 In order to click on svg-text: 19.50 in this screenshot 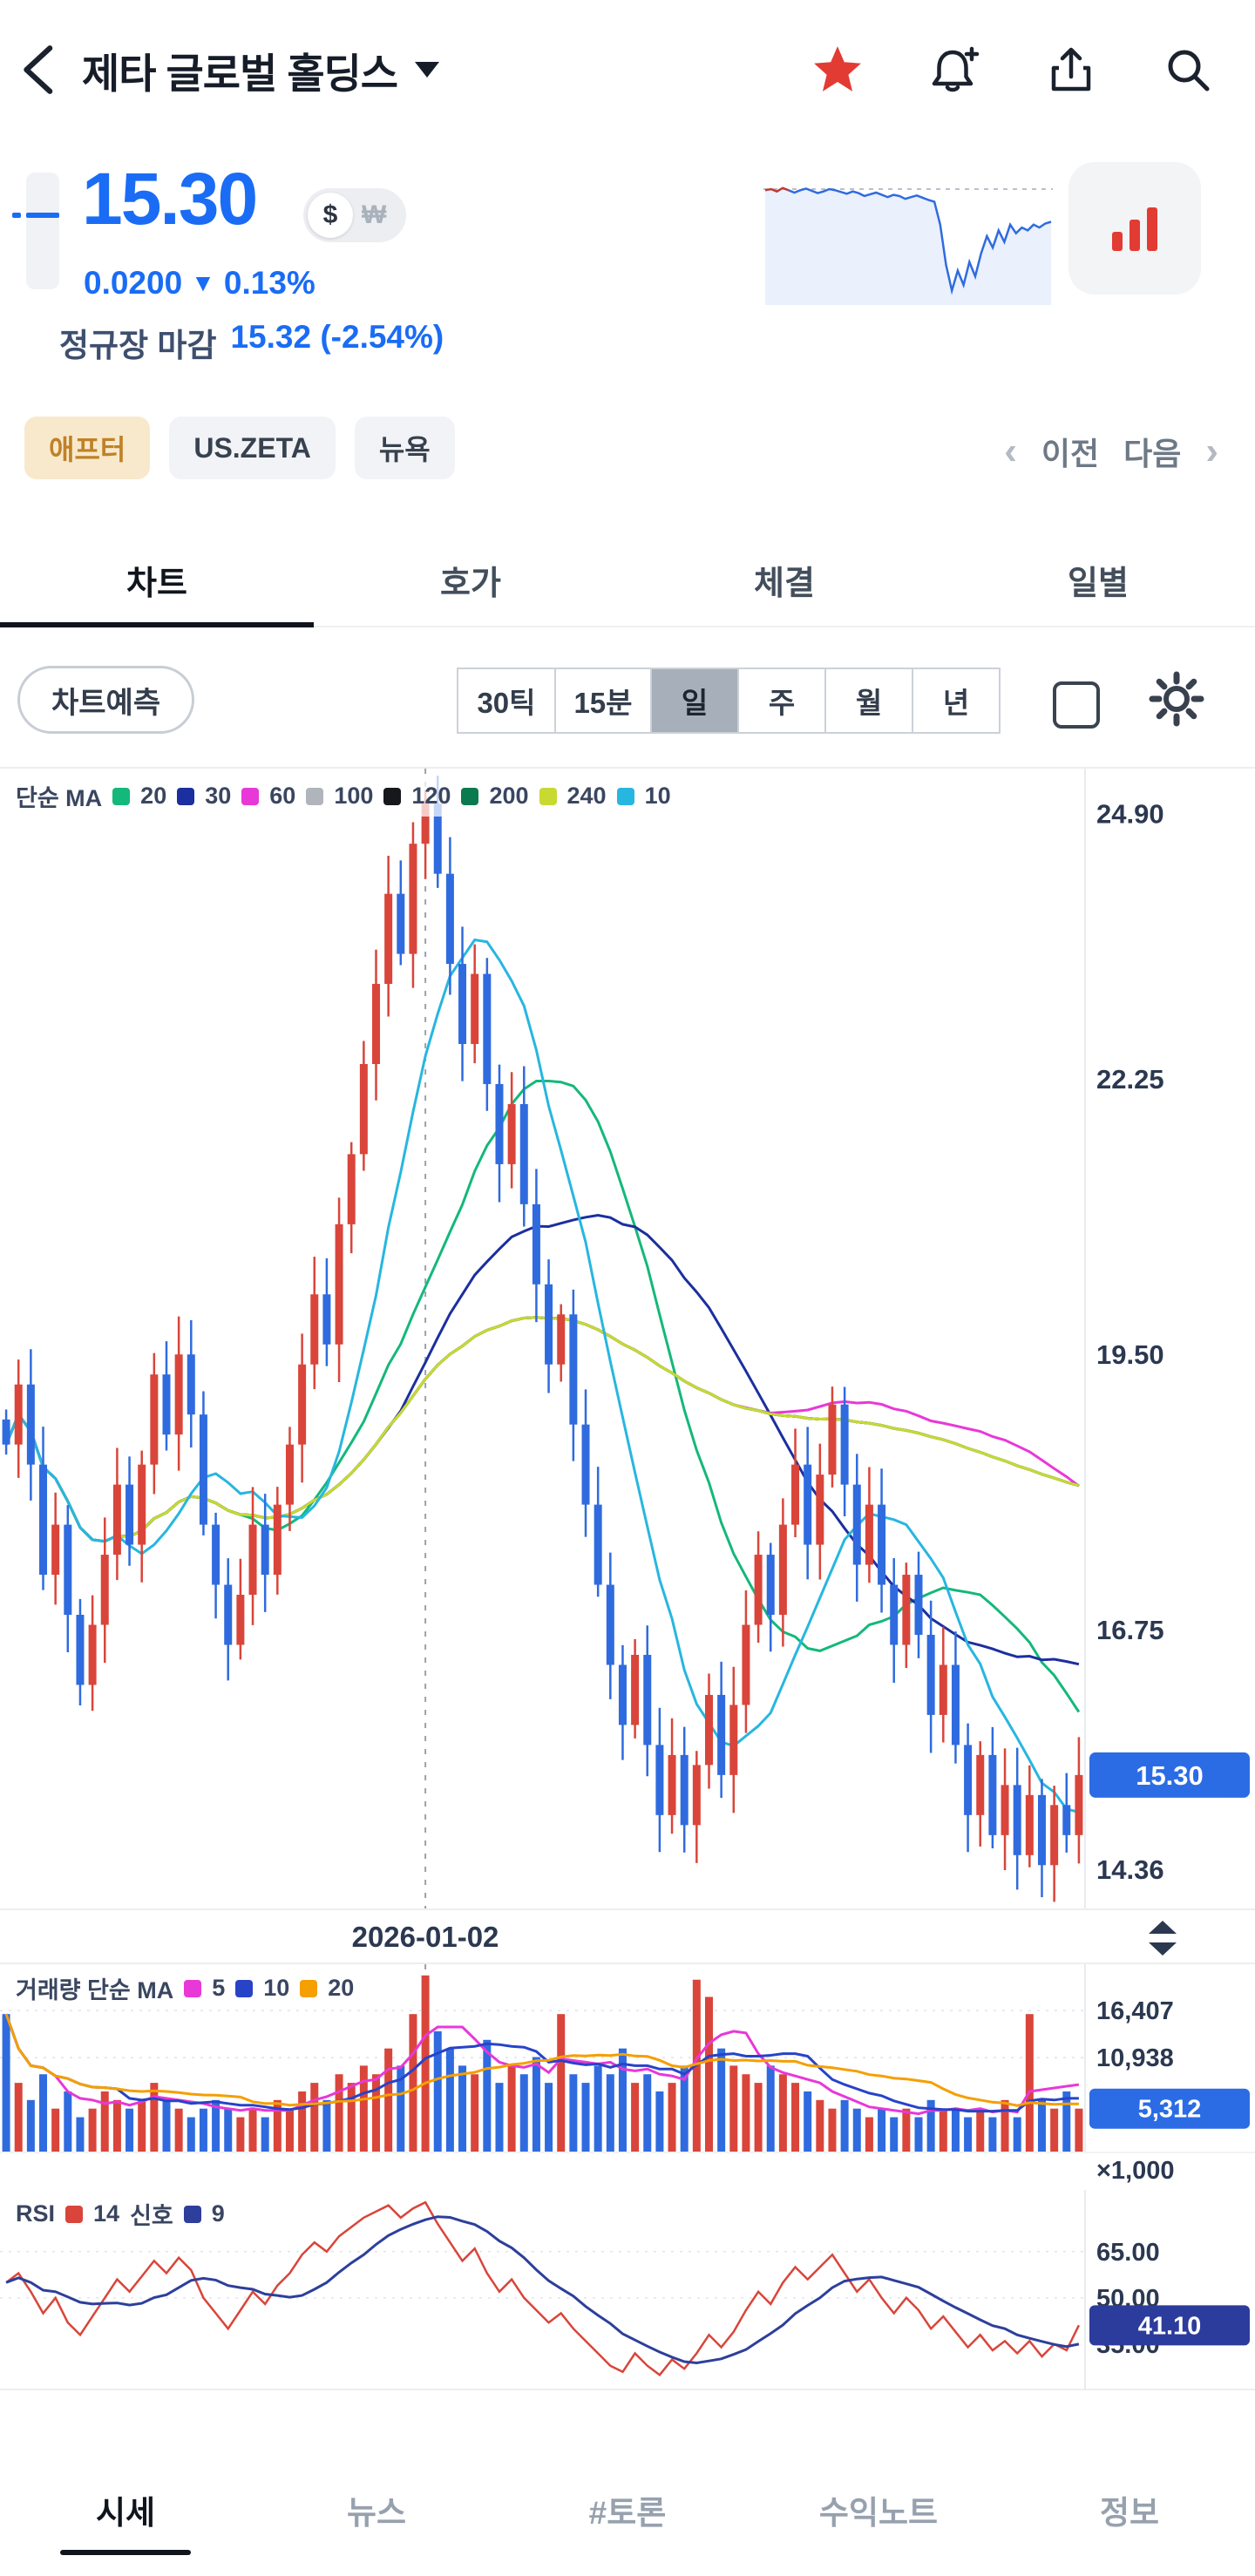, I will do `click(1130, 1355)`.